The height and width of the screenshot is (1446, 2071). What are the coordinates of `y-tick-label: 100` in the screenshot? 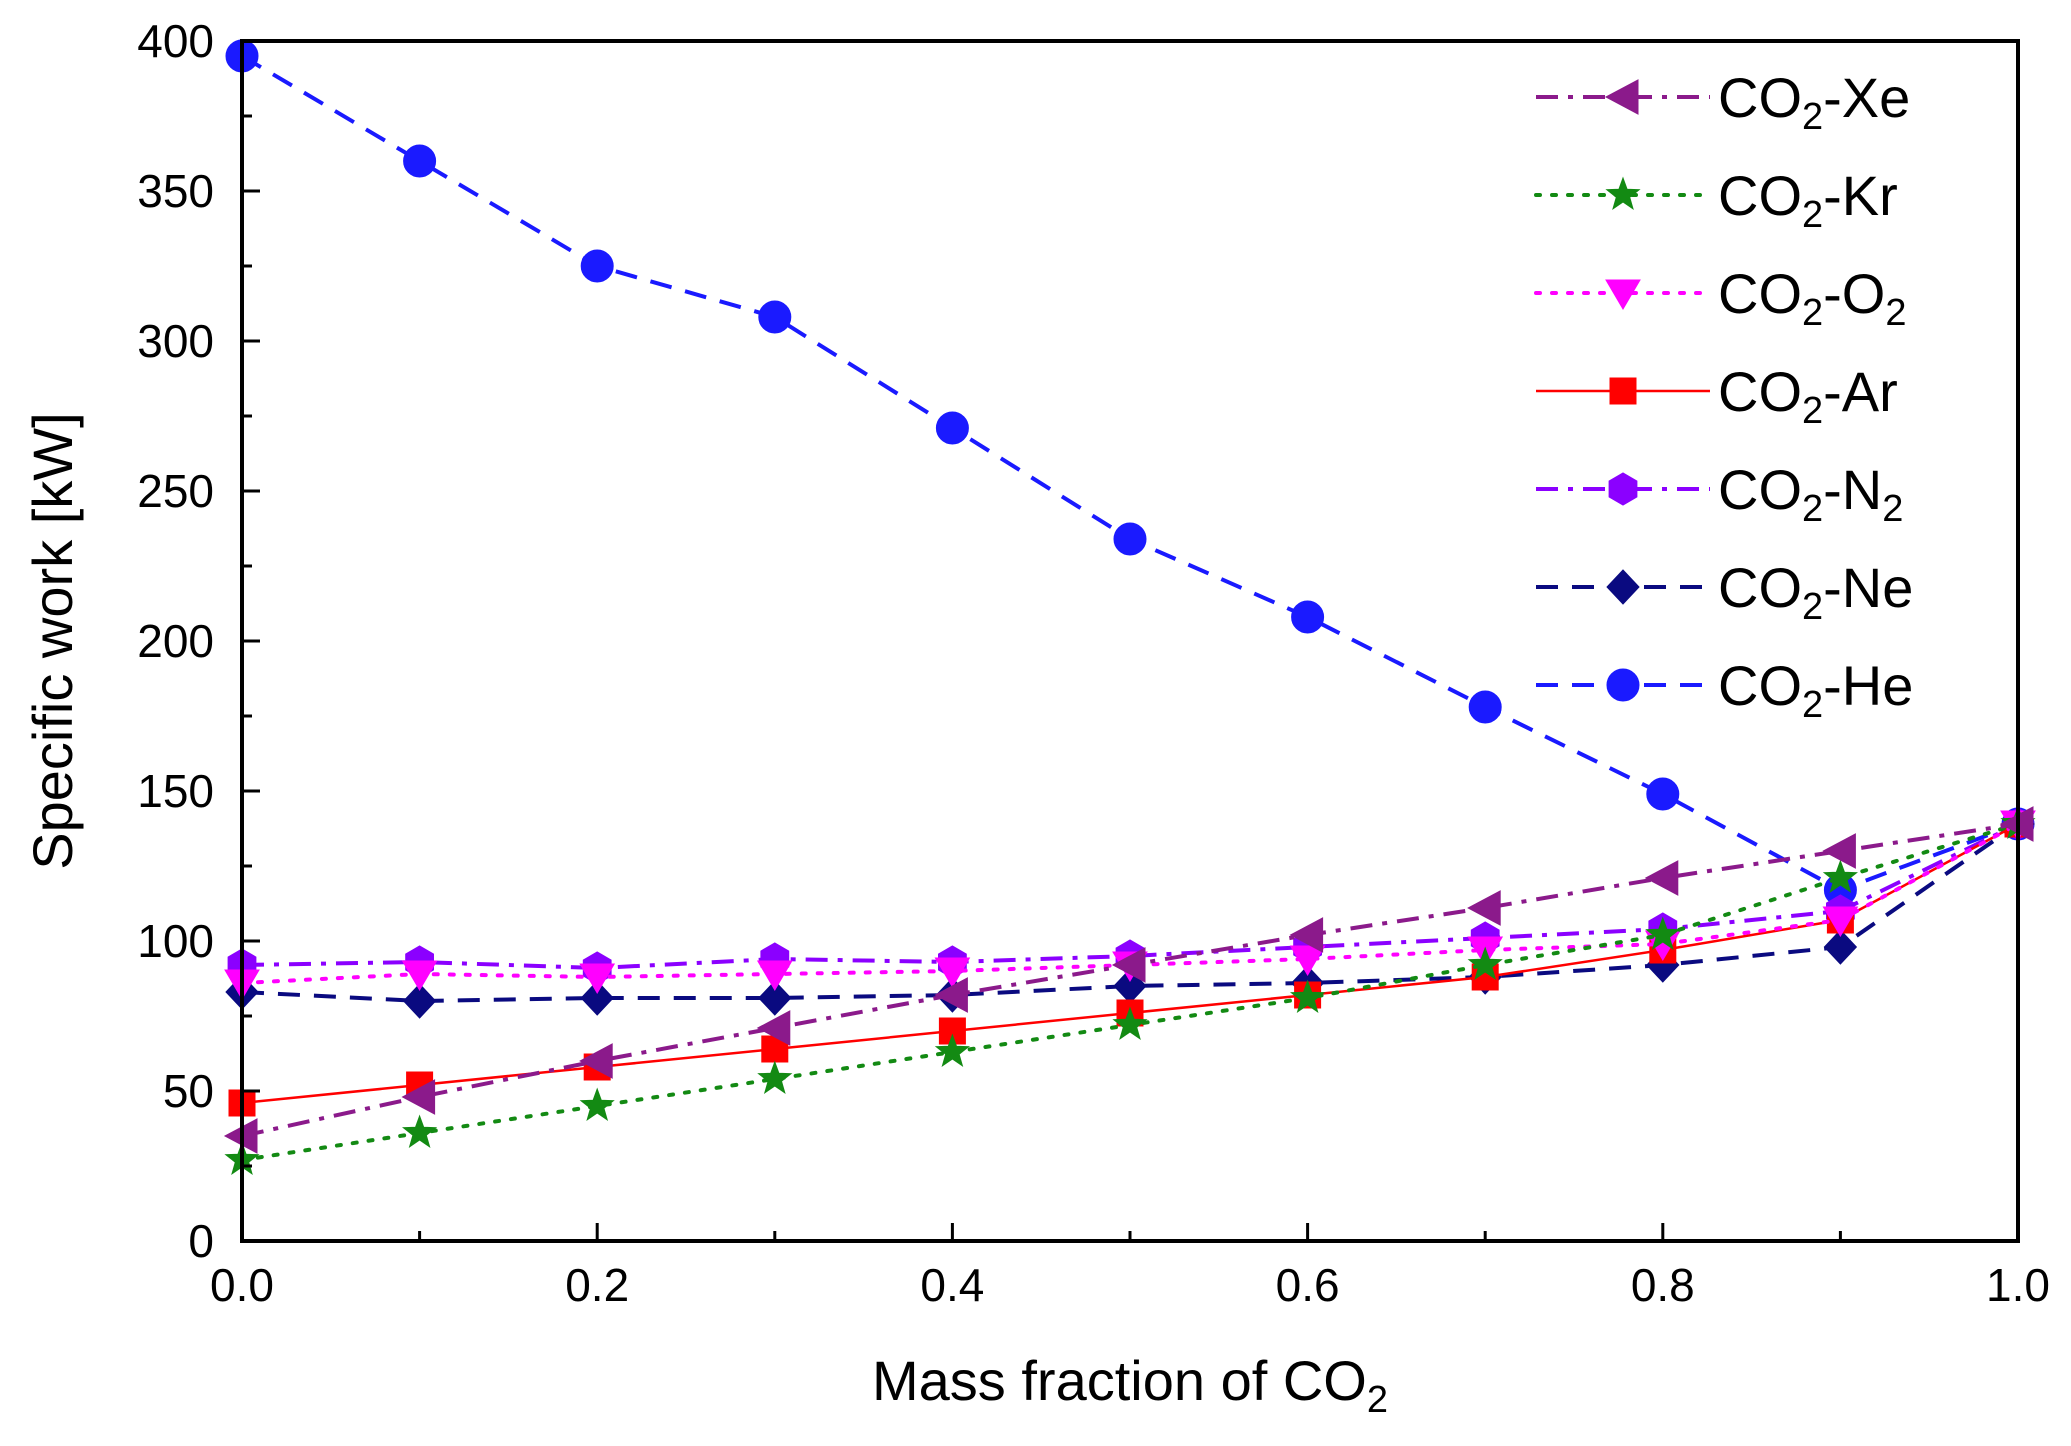 It's located at (175, 941).